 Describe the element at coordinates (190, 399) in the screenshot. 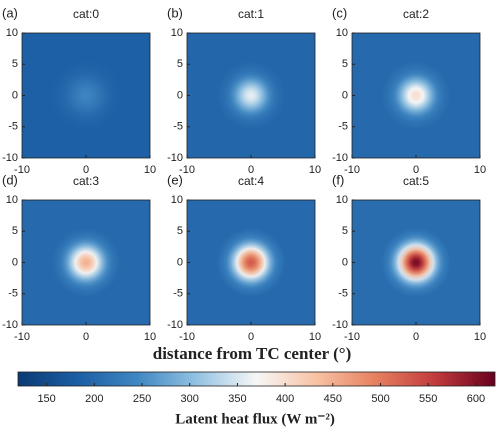

I see `colorbar-tick-label: 300` at that location.